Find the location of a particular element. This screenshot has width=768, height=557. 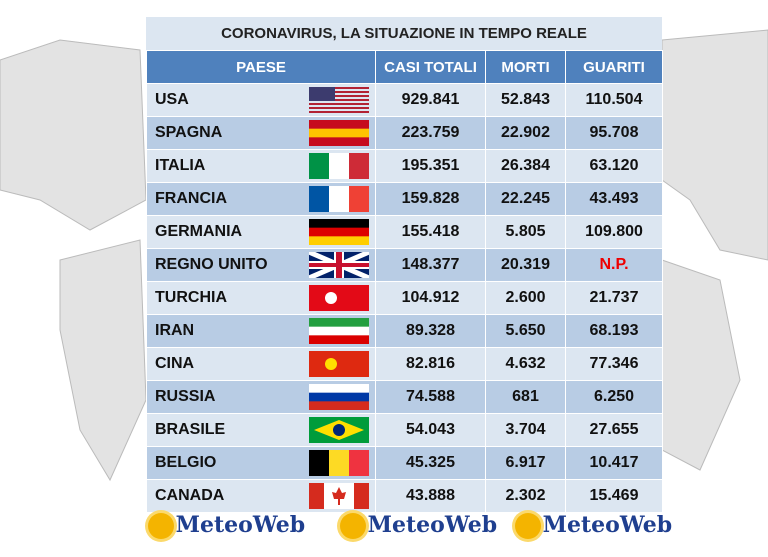

value-cell: 10.417 is located at coordinates (614, 463).